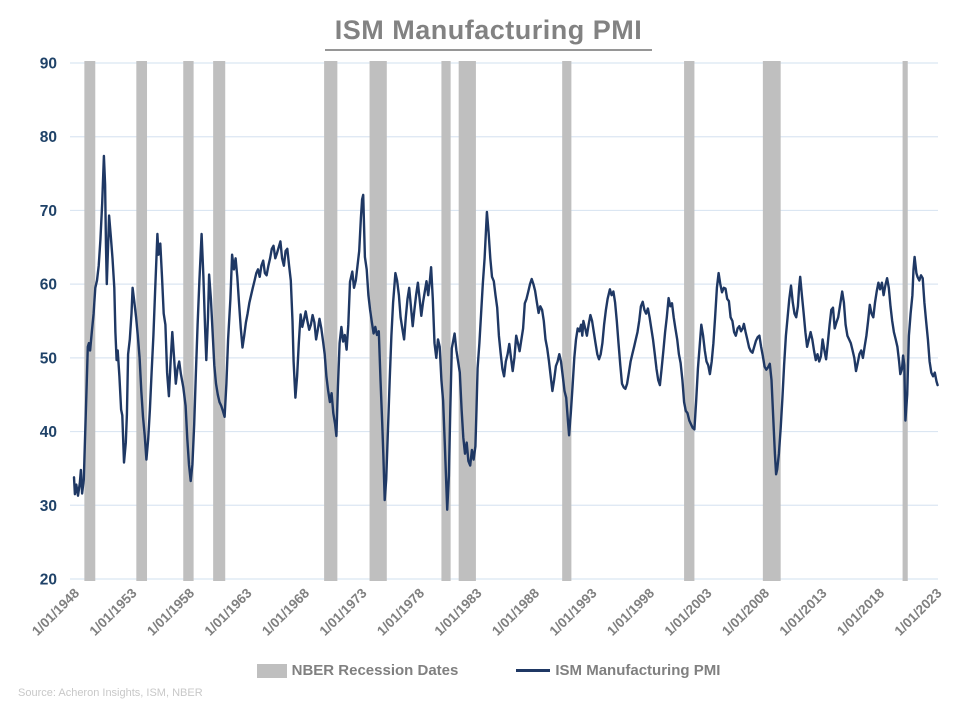 The height and width of the screenshot is (709, 977). Describe the element at coordinates (803, 611) in the screenshot. I see `x-tick-label: 1/01/2013` at that location.